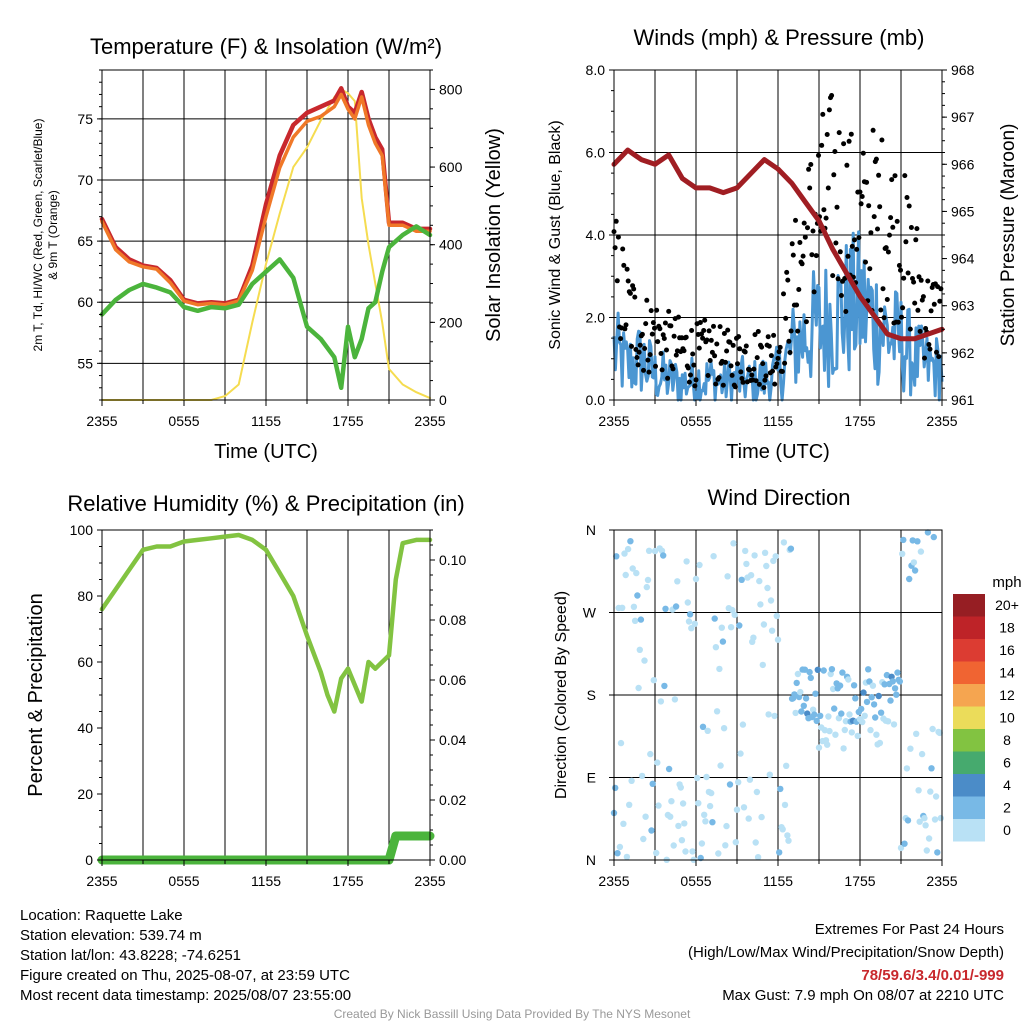 The height and width of the screenshot is (1024, 1024). Describe the element at coordinates (695, 421) in the screenshot. I see `x-tick-label: 0555` at that location.